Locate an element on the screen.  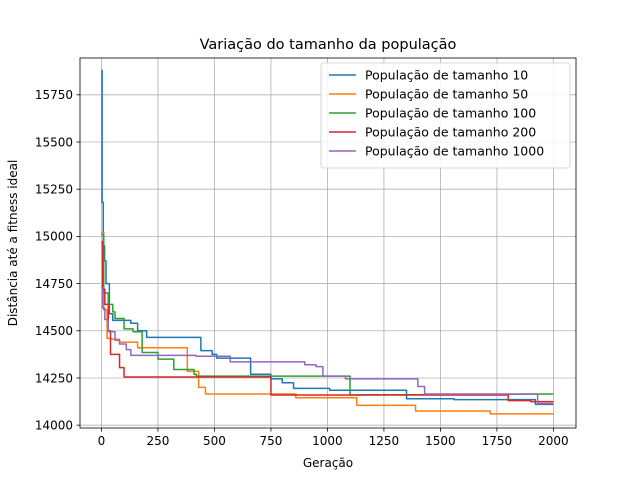
y-tick-label: 14000 is located at coordinates (54, 425).